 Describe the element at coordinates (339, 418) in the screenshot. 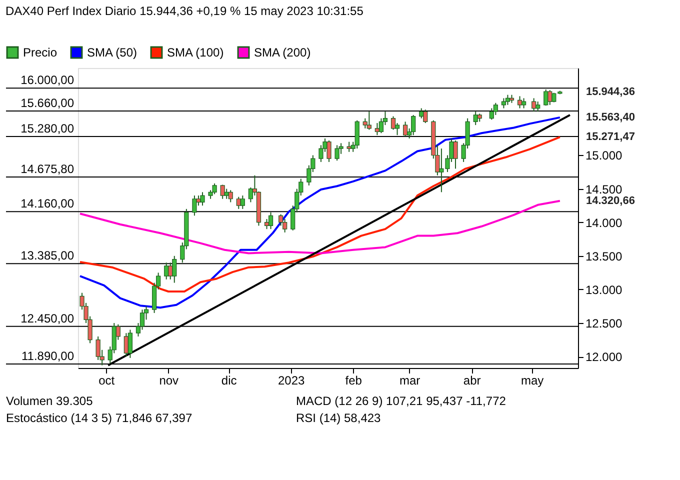

I see `text: RSI (14) 58,423` at that location.